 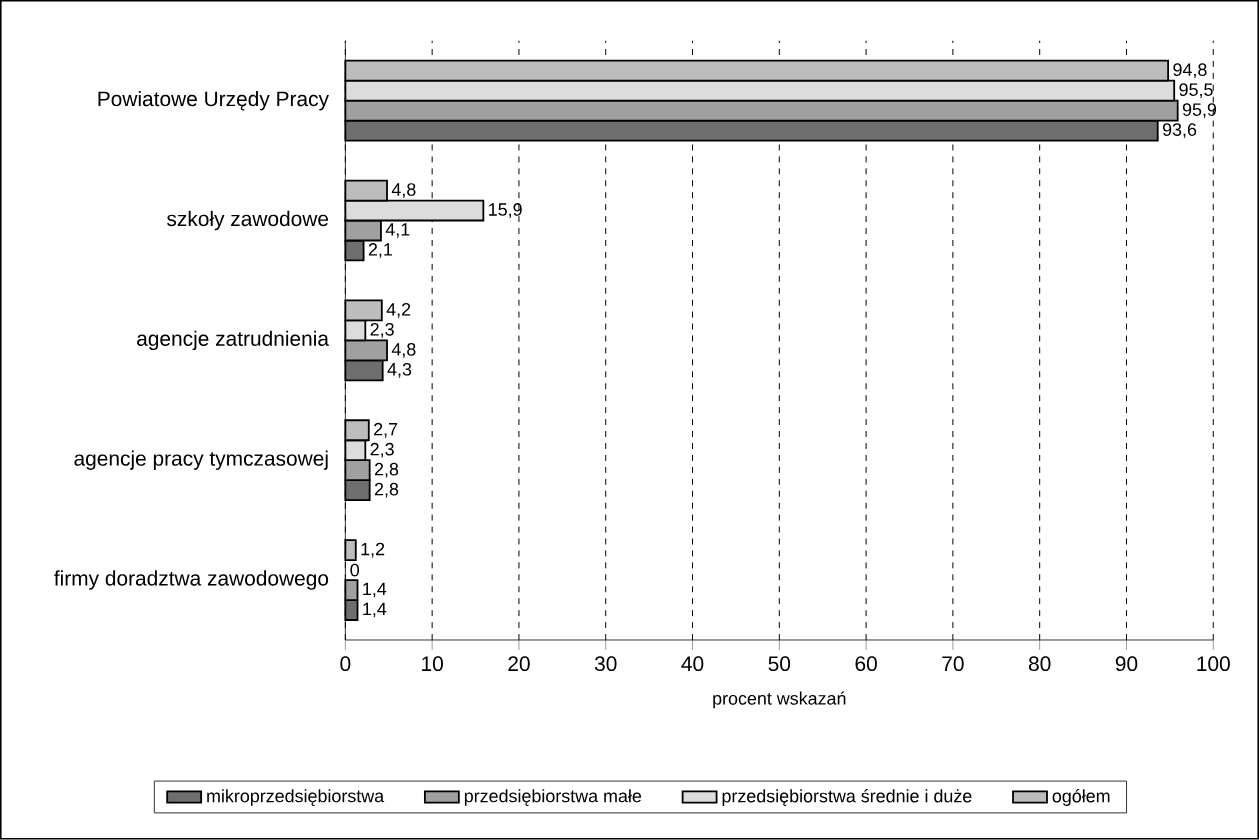 What do you see at coordinates (779, 700) in the screenshot?
I see `x-axis-title: procent wskazań` at bounding box center [779, 700].